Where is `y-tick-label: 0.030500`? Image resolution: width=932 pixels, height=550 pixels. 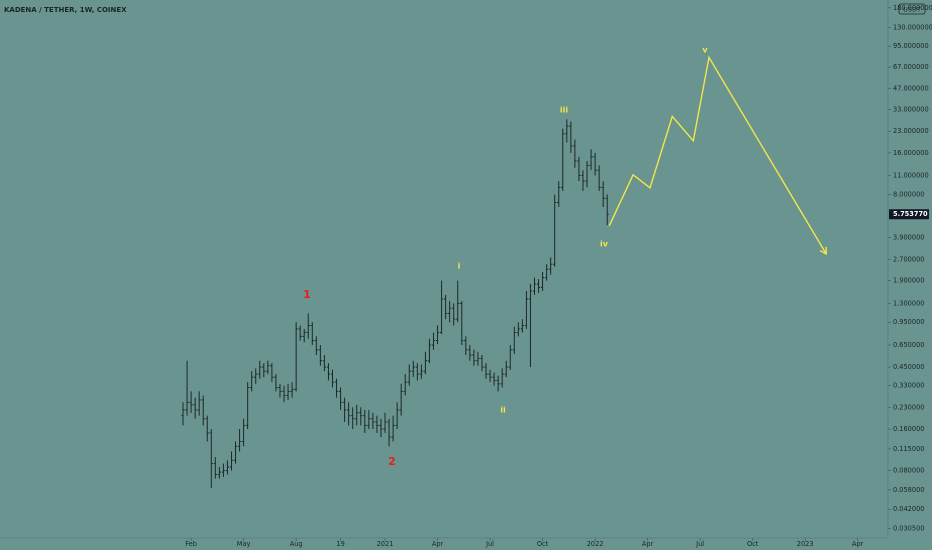
y-tick-label: 0.030500 is located at coordinates (908, 528).